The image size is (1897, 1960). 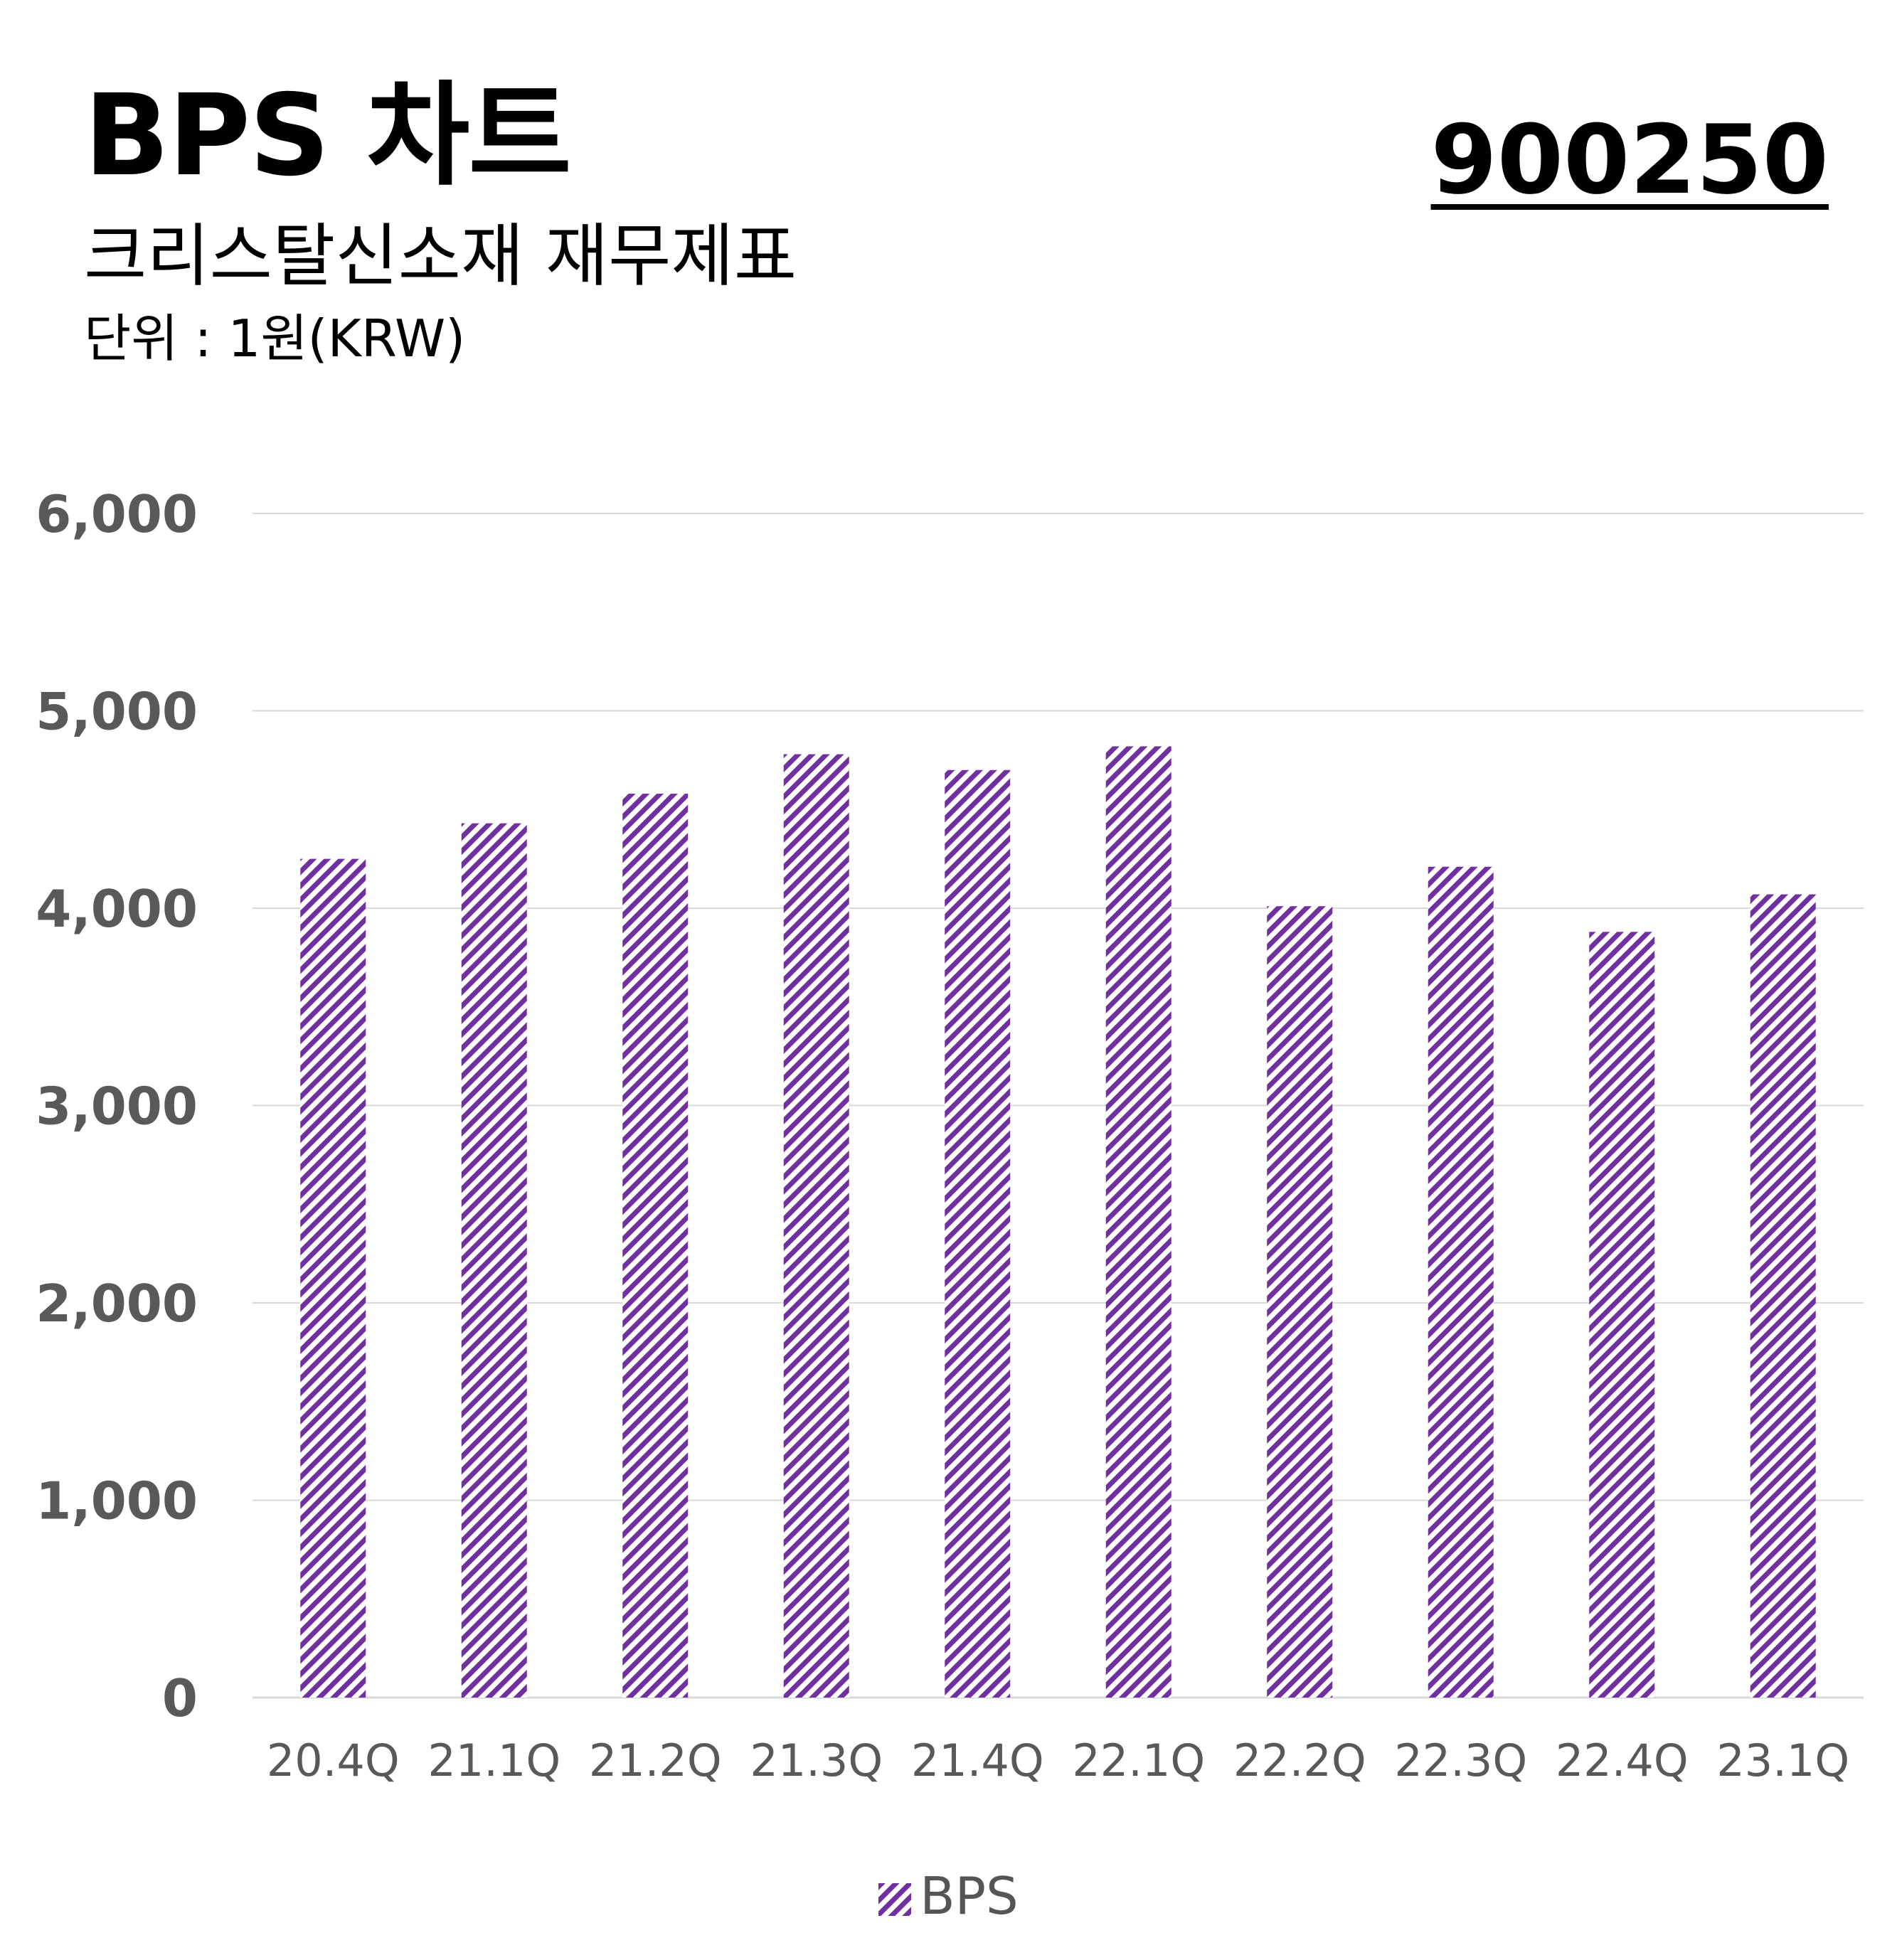 I want to click on x-tick-label: 23.1Q, so click(x=1783, y=1760).